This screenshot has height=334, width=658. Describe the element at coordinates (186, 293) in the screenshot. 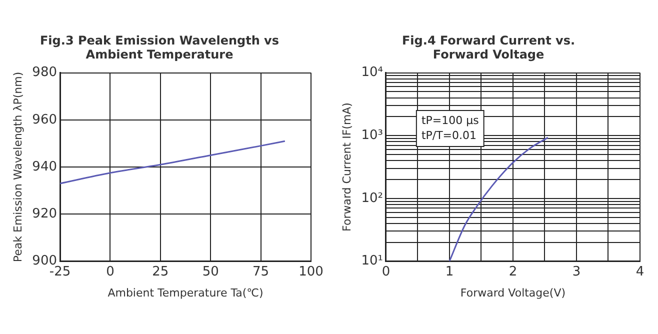

I see `x-axis-title: Ambient Temperature Ta(℃)` at that location.